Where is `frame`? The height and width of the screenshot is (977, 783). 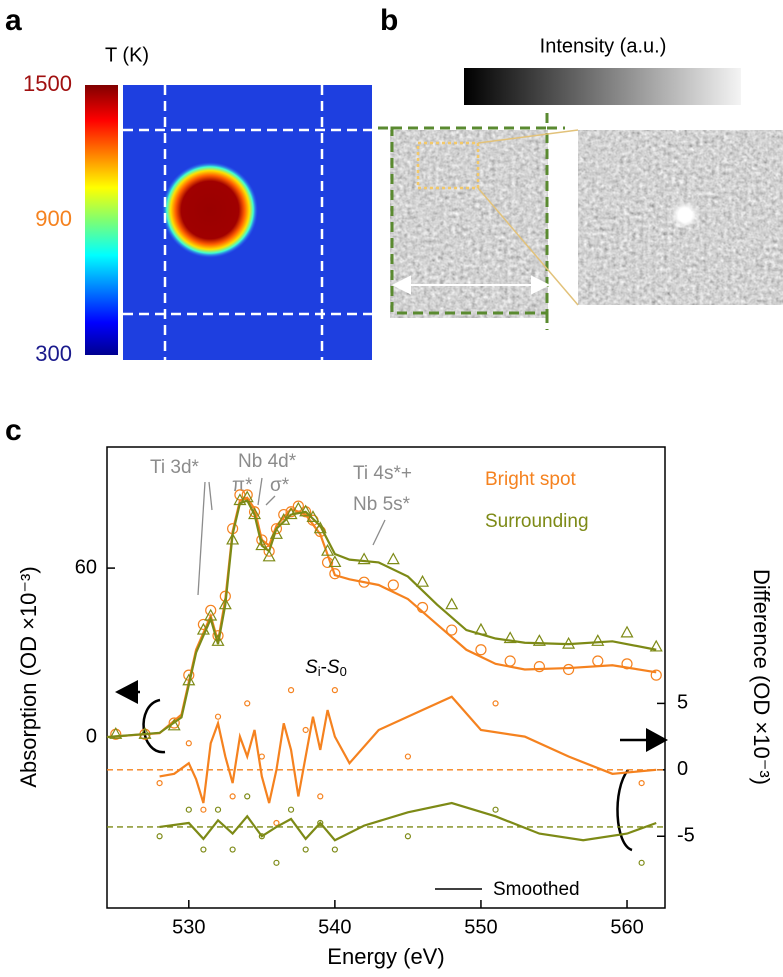 frame is located at coordinates (471, 221).